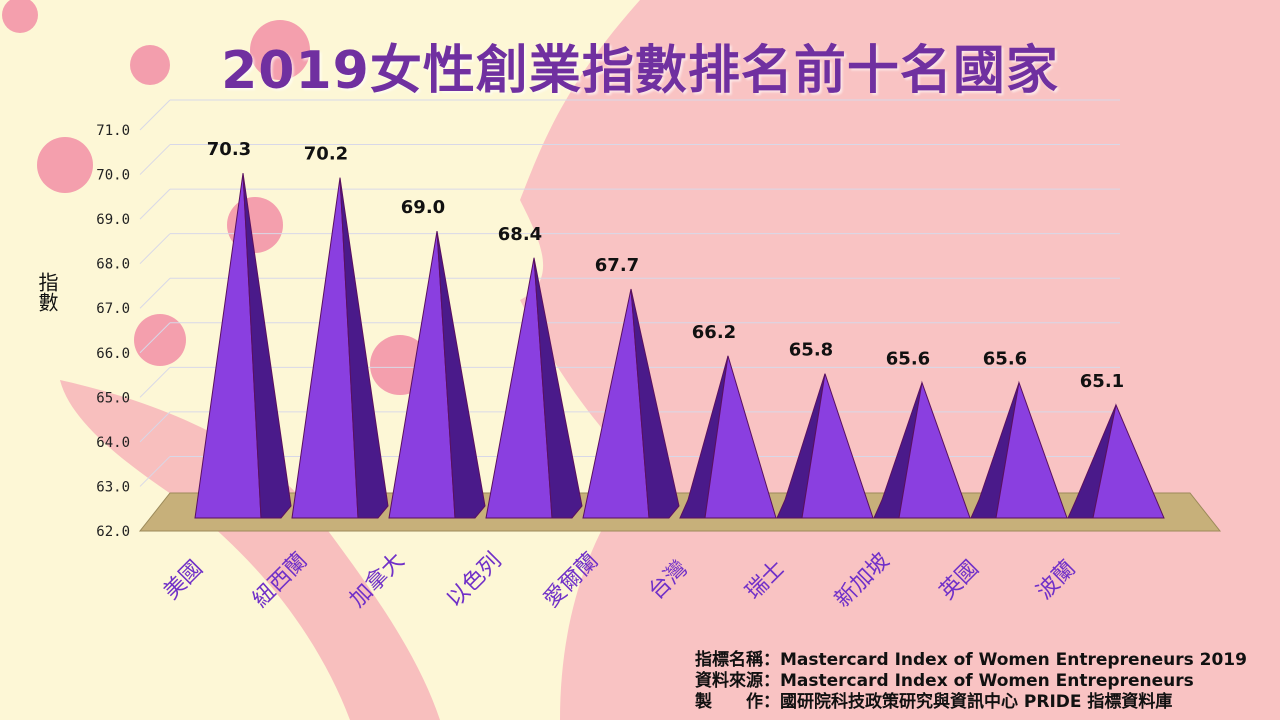 This screenshot has height=720, width=1280. Describe the element at coordinates (113, 309) in the screenshot. I see `y-tick-label: 67.0` at that location.